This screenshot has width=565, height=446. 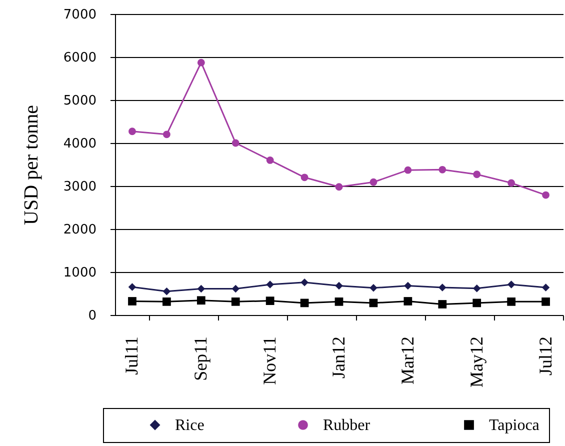 What do you see at coordinates (79, 101) in the screenshot?
I see `y-tick-label: 5000` at bounding box center [79, 101].